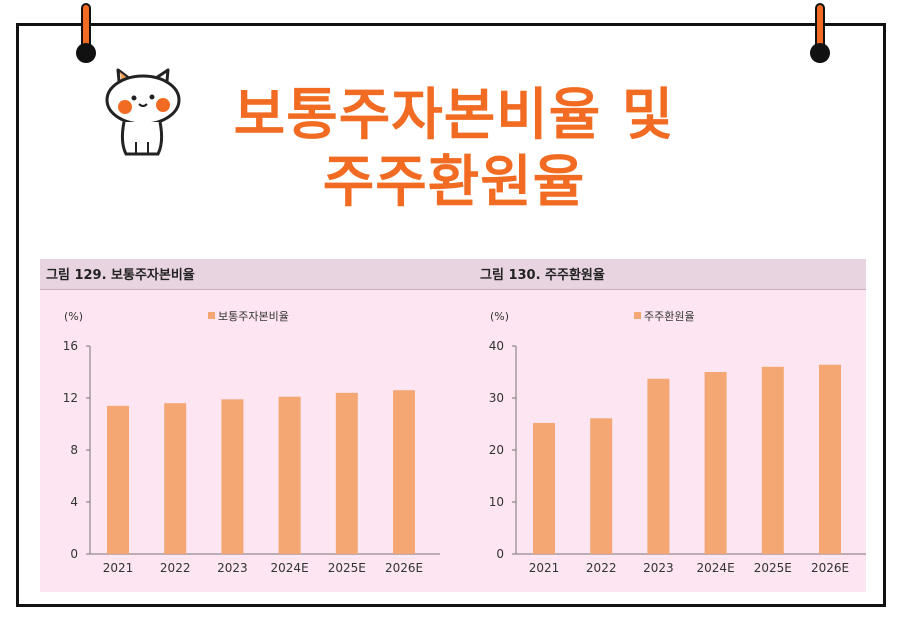 The width and height of the screenshot is (908, 629). Describe the element at coordinates (496, 450) in the screenshot. I see `y-tick-label: 20` at that location.